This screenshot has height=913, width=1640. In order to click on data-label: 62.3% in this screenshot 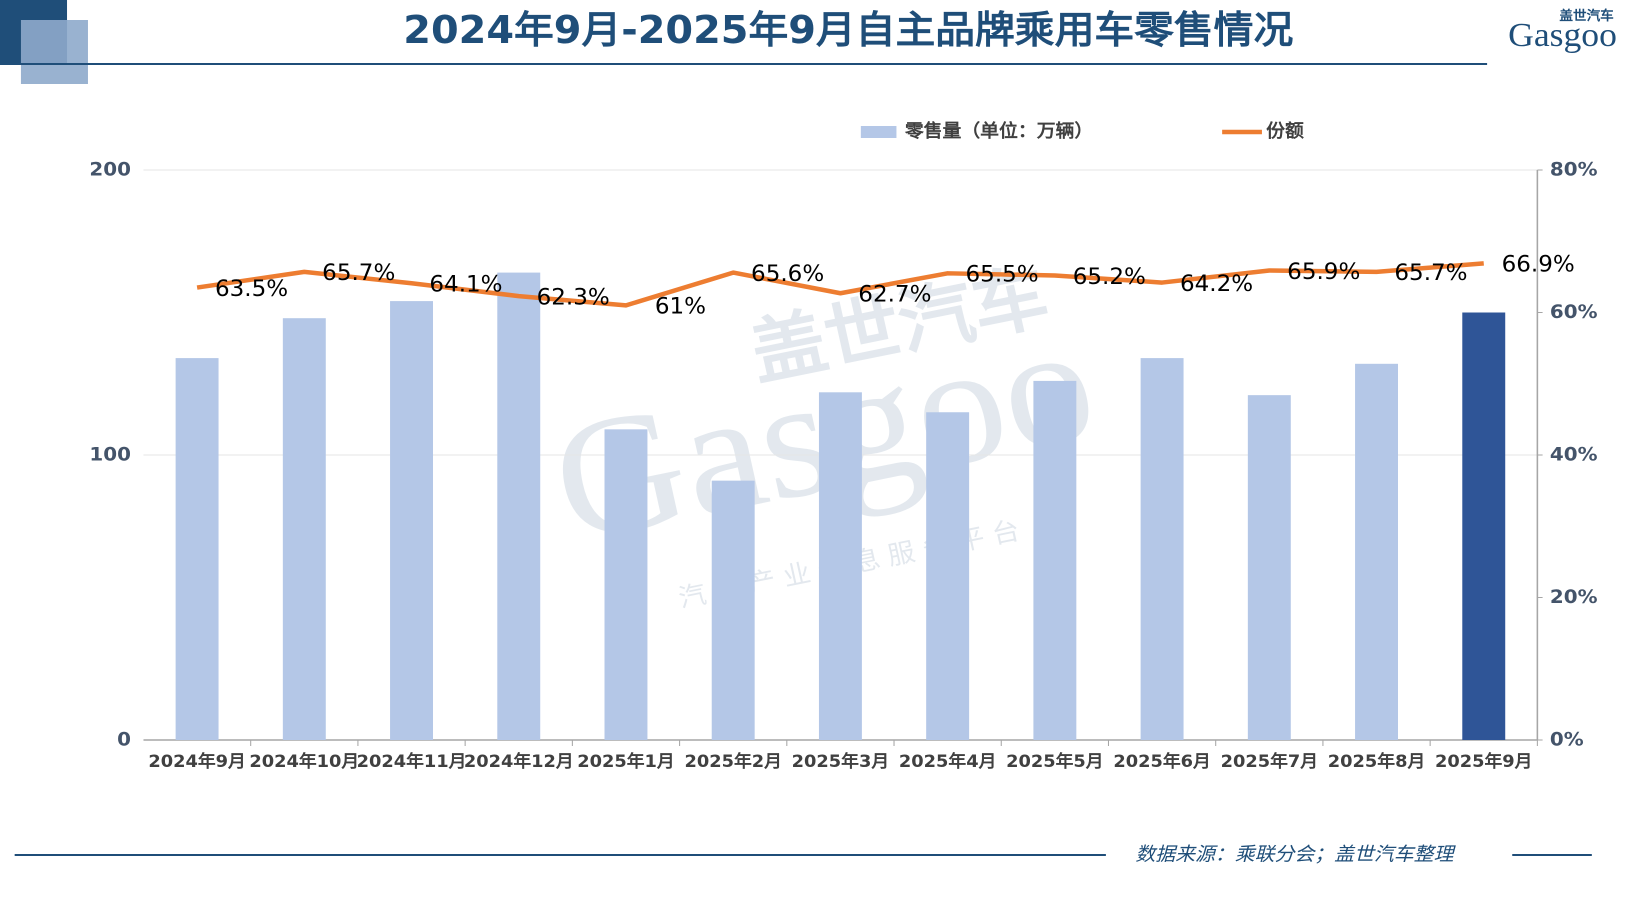, I will do `click(573, 297)`.